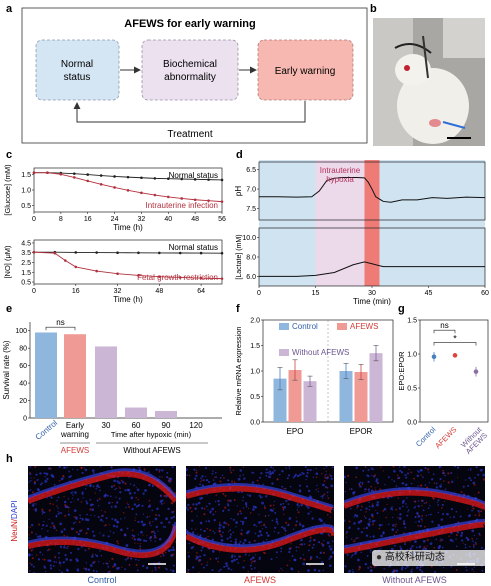 Image resolution: width=491 pixels, height=586 pixels. What do you see at coordinates (136, 425) in the screenshot?
I see `e-xtick: 60` at bounding box center [136, 425].